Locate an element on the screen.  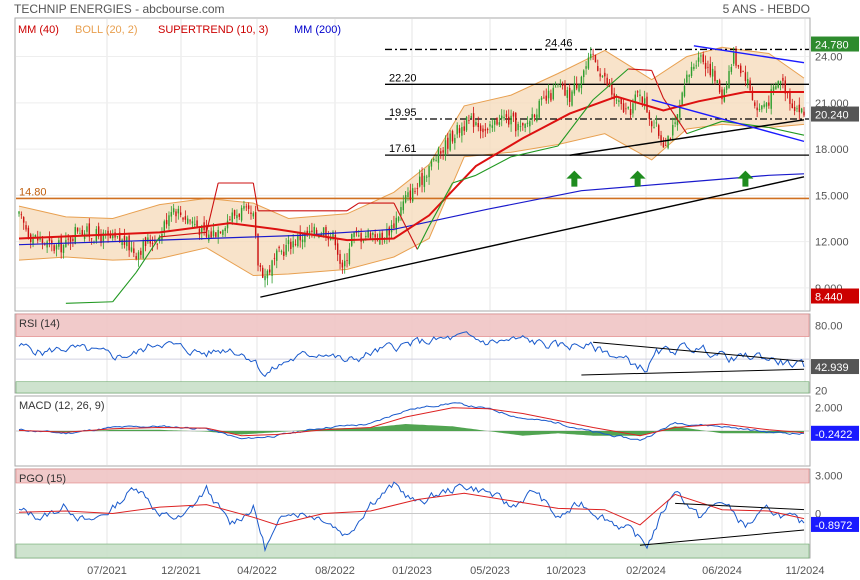
x-tick-label-5: 05/2023 is located at coordinates (490, 571).